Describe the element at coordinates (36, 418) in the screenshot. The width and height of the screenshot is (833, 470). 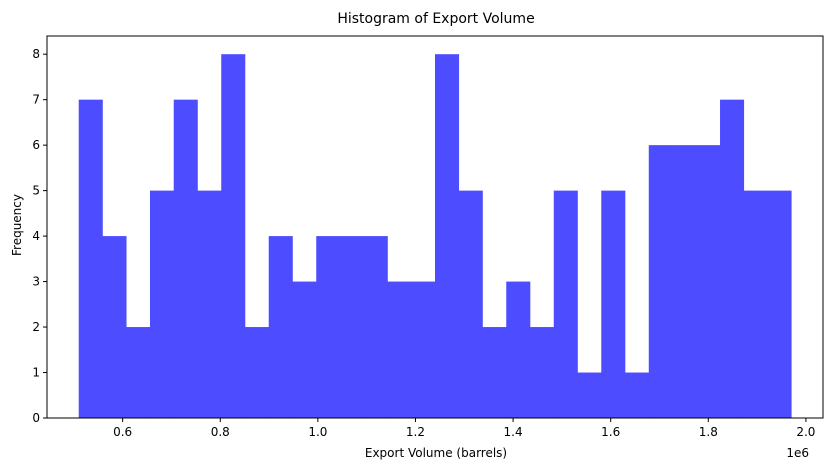
I see `y-tick-label: 0` at that location.